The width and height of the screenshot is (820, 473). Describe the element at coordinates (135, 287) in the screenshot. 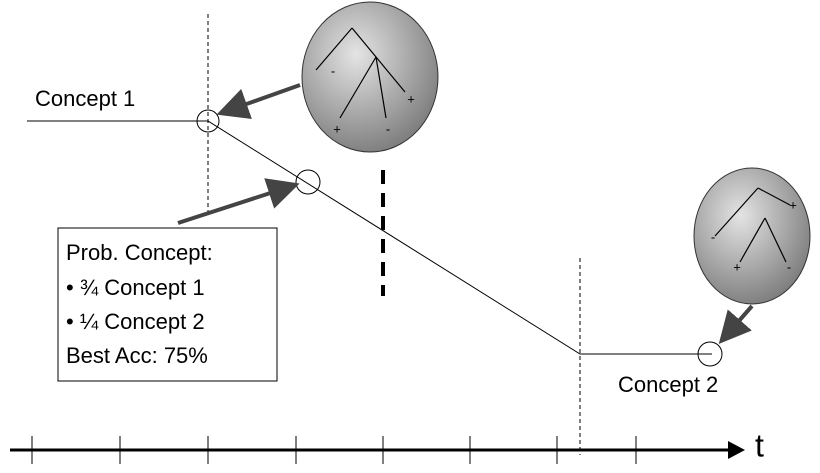

I see `box-line: • ¾ Concept 1` at that location.